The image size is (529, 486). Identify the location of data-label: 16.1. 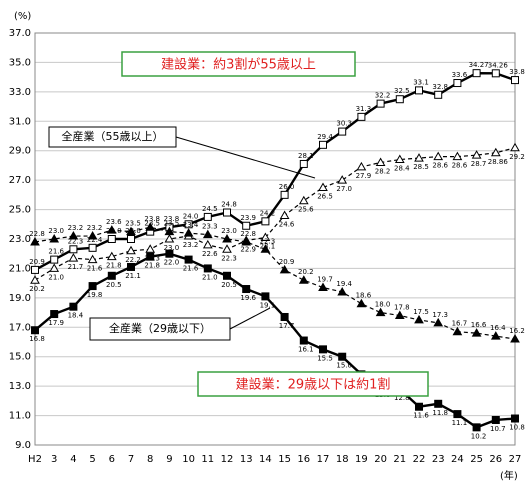
(306, 350).